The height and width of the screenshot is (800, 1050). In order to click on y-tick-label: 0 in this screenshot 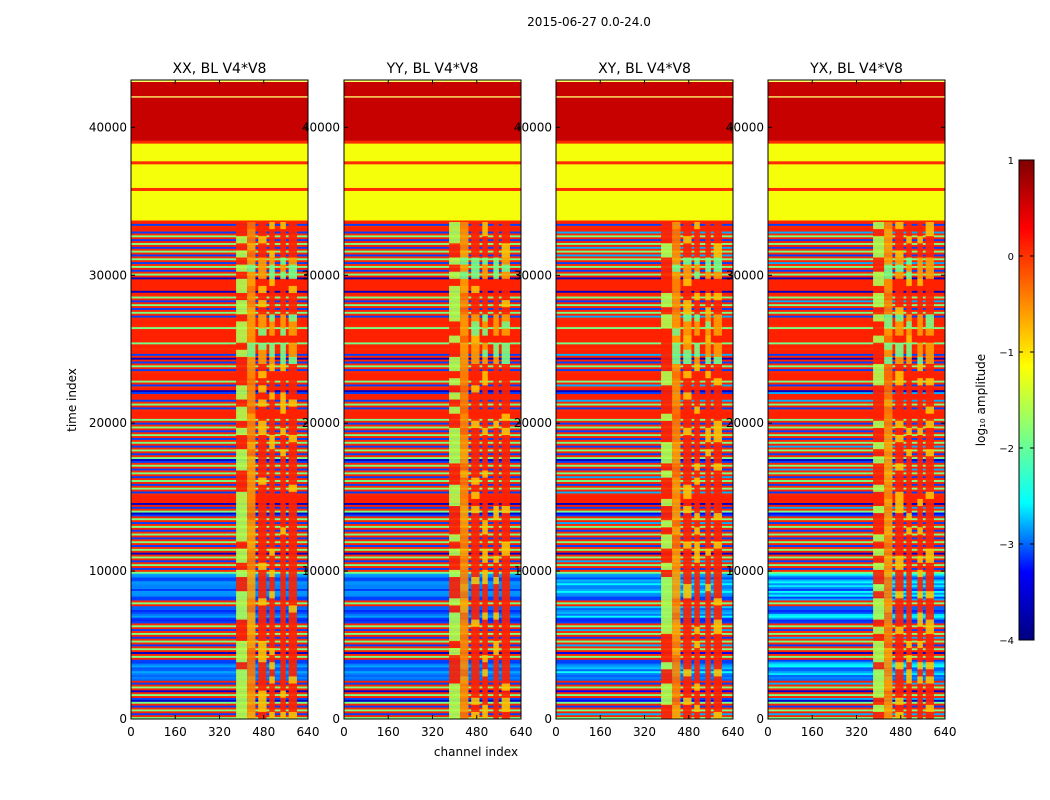, I will do `click(760, 719)`.